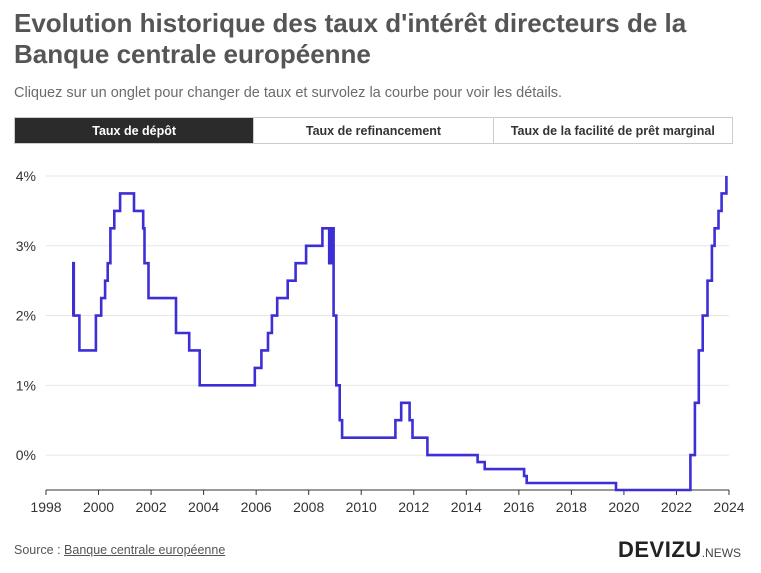 Image resolution: width=761 pixels, height=573 pixels. Describe the element at coordinates (623, 507) in the screenshot. I see `x-tick-label: 2020` at that location.